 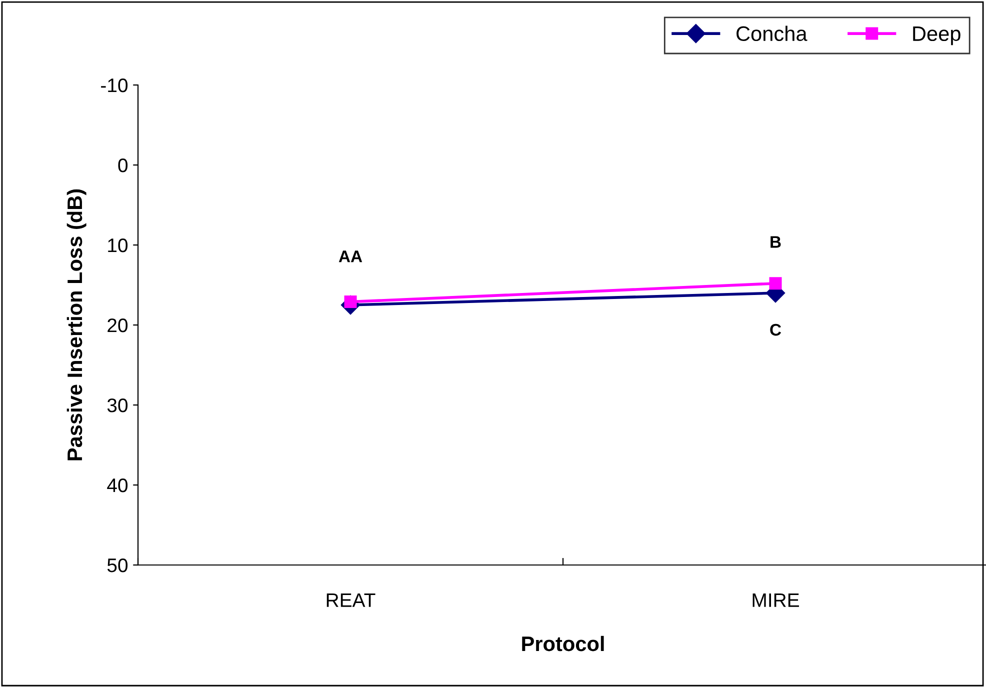 What do you see at coordinates (776, 330) in the screenshot?
I see `annotation: C` at bounding box center [776, 330].